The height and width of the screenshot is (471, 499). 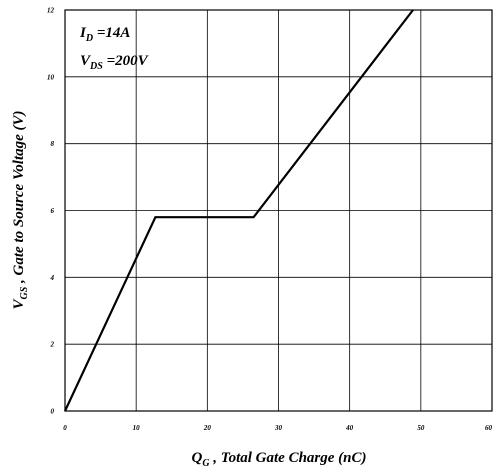 What do you see at coordinates (53, 412) in the screenshot?
I see `y-tick-label: 0` at bounding box center [53, 412].